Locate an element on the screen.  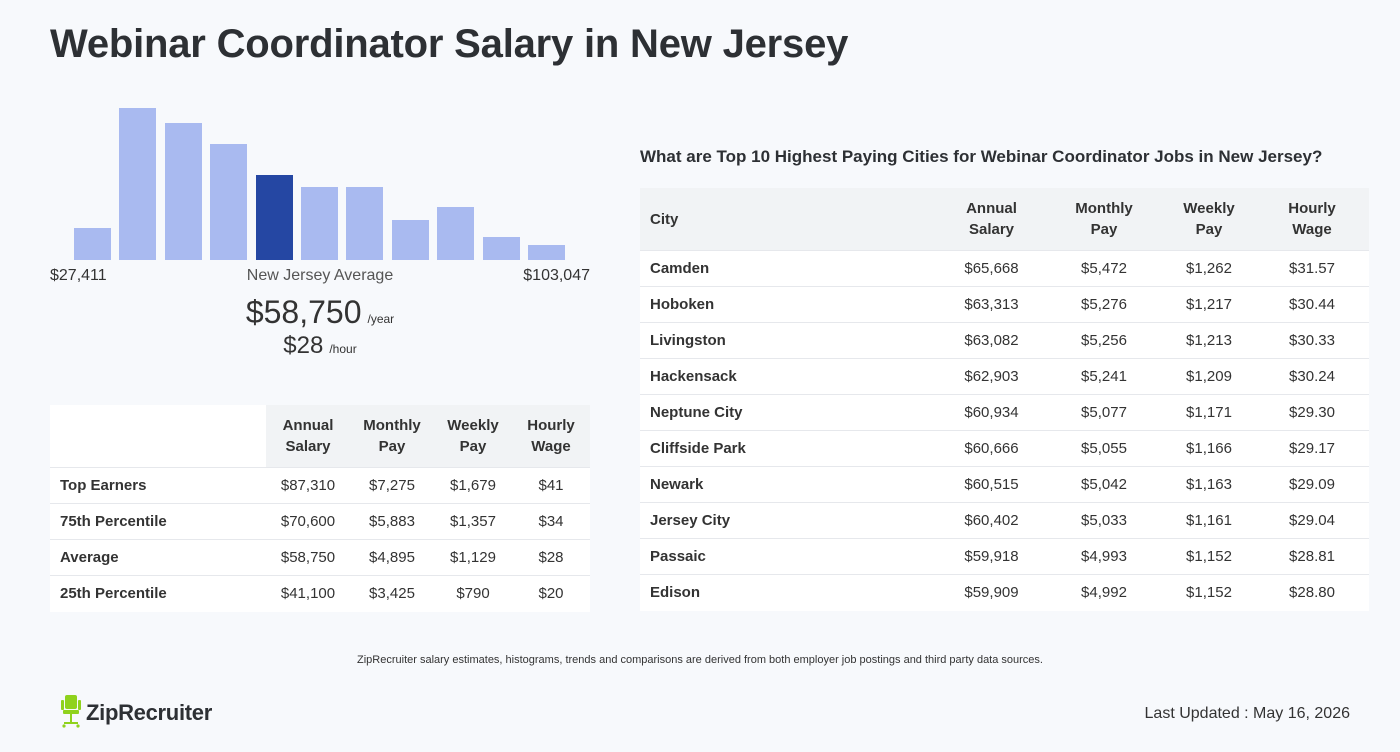
weekly-cell: $1,213 is located at coordinates (1209, 340).